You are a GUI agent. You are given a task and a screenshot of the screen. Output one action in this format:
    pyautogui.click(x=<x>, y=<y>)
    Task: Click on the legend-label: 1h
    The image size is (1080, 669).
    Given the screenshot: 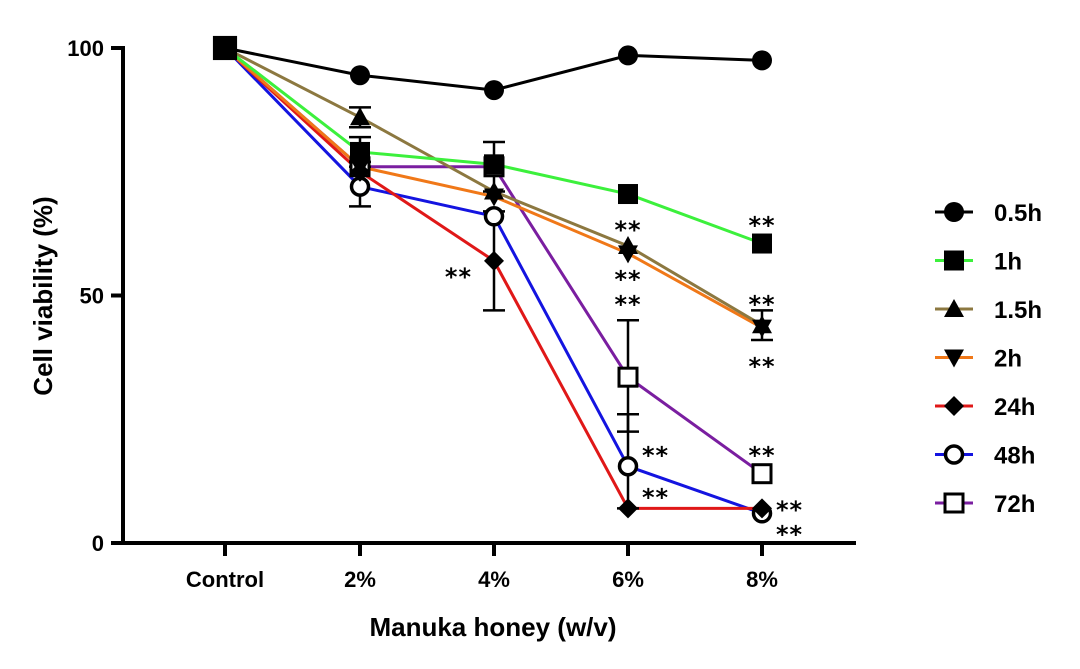 What is the action you would take?
    pyautogui.click(x=1008, y=262)
    